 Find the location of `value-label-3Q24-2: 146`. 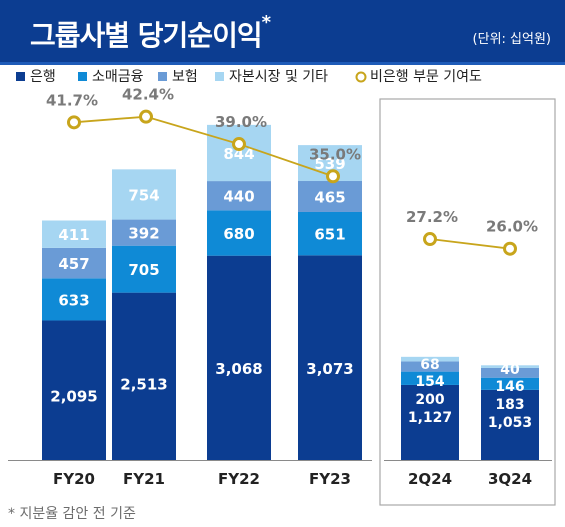

value-label-3Q24-2: 146 is located at coordinates (509, 387).